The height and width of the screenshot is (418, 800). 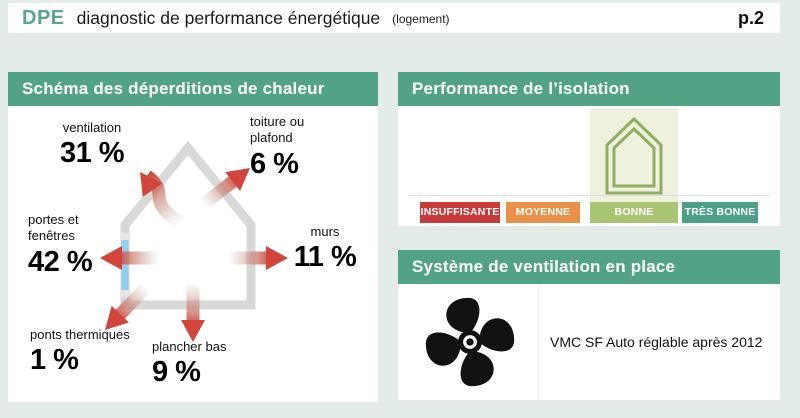 What do you see at coordinates (277, 130) in the screenshot?
I see `loss-label: toiture ou plafond` at bounding box center [277, 130].